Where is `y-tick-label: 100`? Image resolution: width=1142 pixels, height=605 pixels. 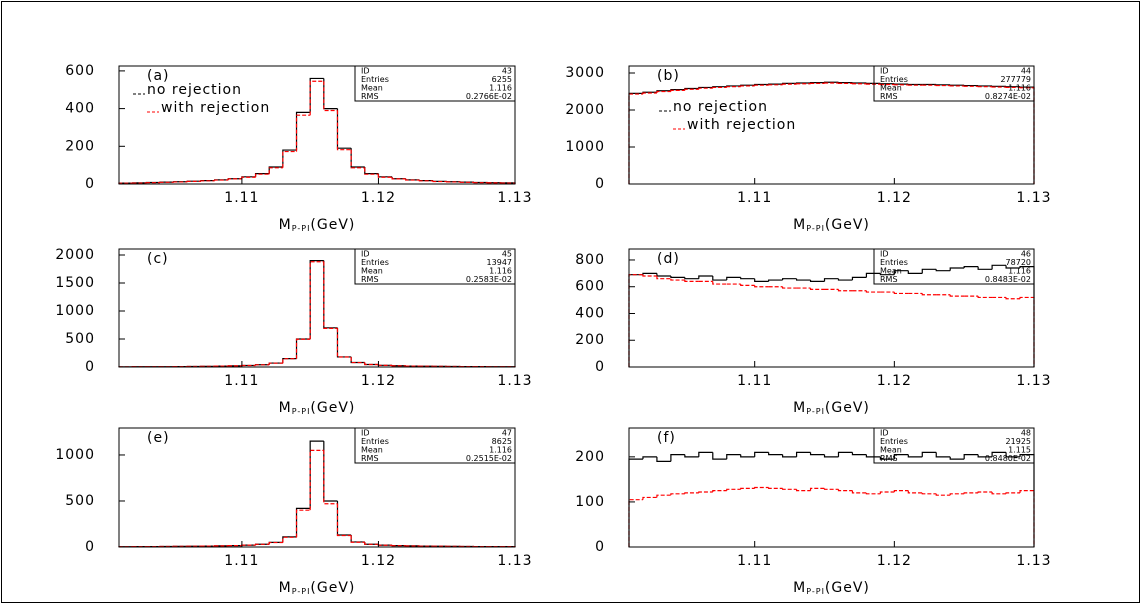
y-tick-label: 100 is located at coordinates (590, 502).